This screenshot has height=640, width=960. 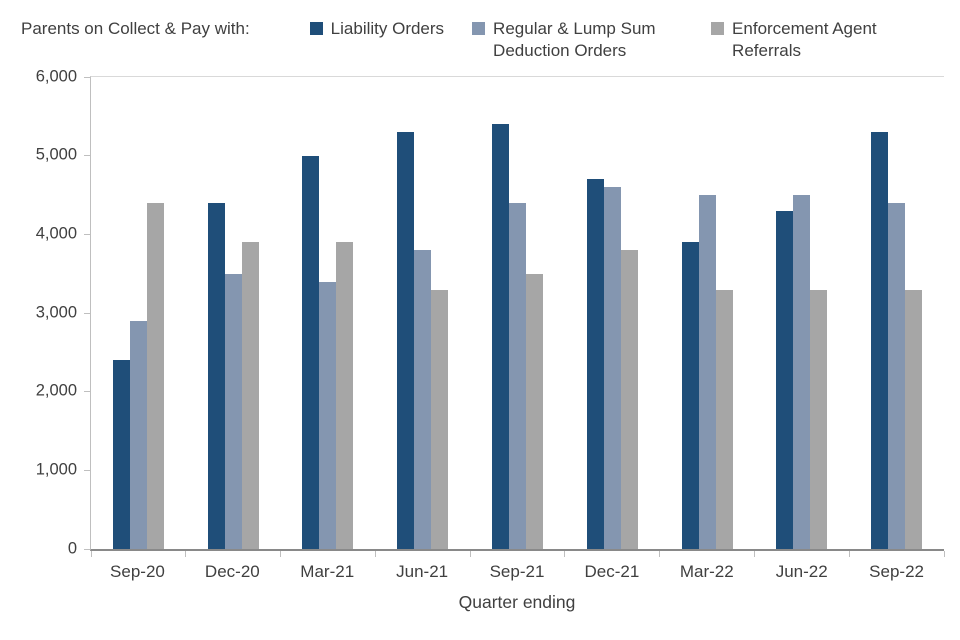 What do you see at coordinates (706, 572) in the screenshot?
I see `x-axis-category-label: Mar-22` at bounding box center [706, 572].